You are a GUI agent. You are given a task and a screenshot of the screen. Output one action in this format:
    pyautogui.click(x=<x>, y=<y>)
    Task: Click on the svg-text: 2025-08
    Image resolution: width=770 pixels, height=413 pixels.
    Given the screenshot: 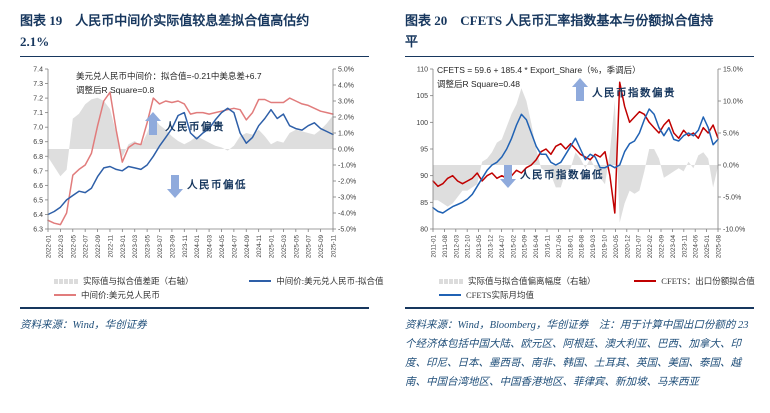 What is the action you would take?
    pyautogui.click(x=719, y=247)
    